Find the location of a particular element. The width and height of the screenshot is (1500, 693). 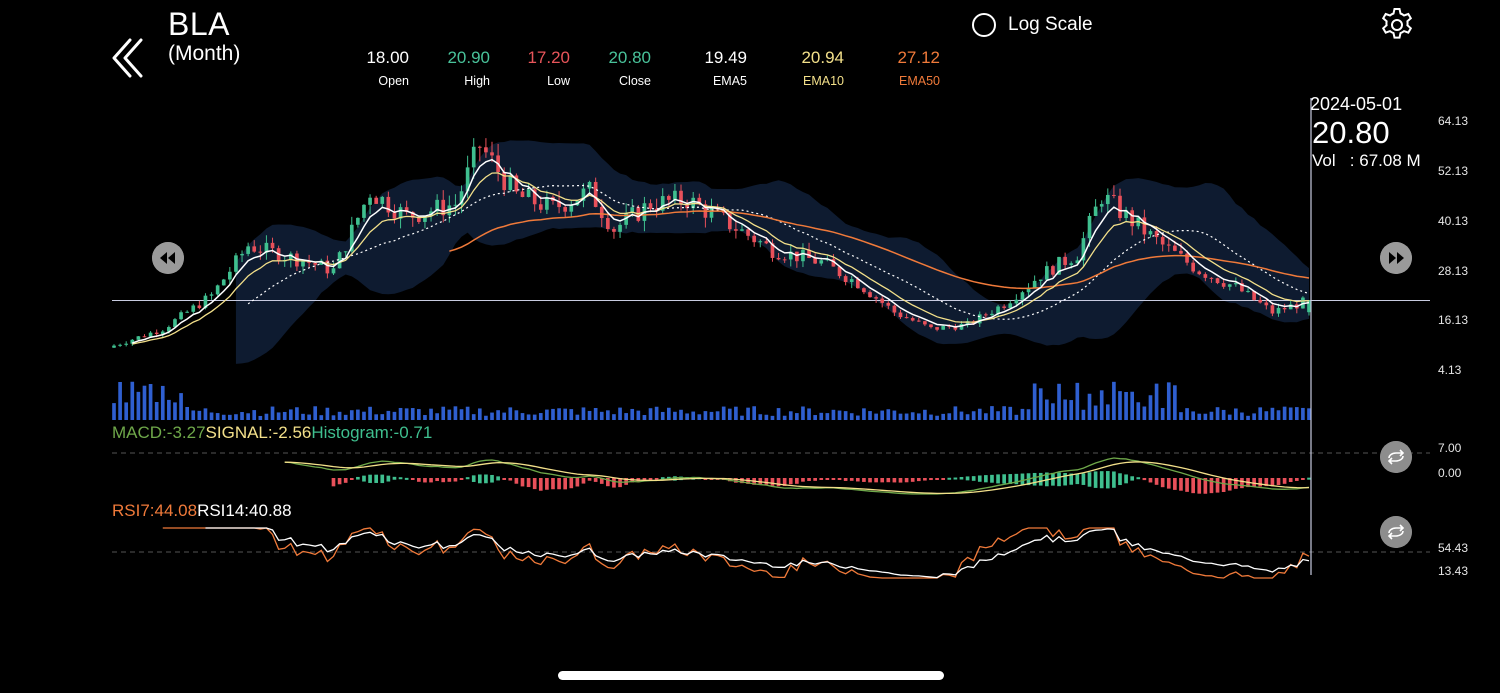

rsi-cycle-icon is located at coordinates (1396, 532).